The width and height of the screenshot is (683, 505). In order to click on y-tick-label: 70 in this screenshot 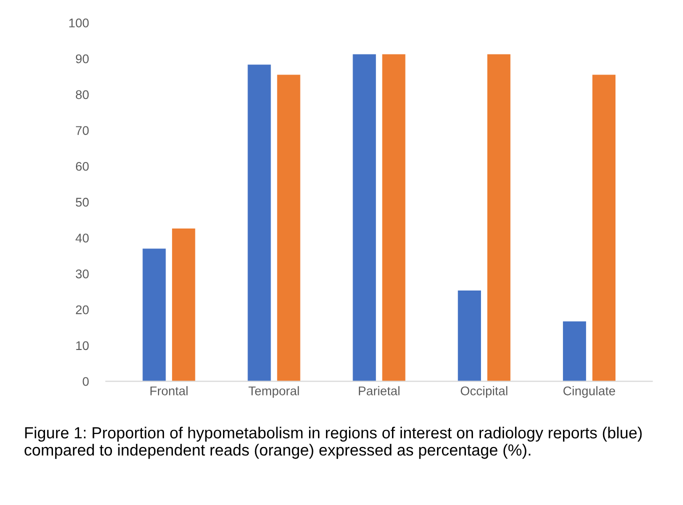, I will do `click(82, 130)`.